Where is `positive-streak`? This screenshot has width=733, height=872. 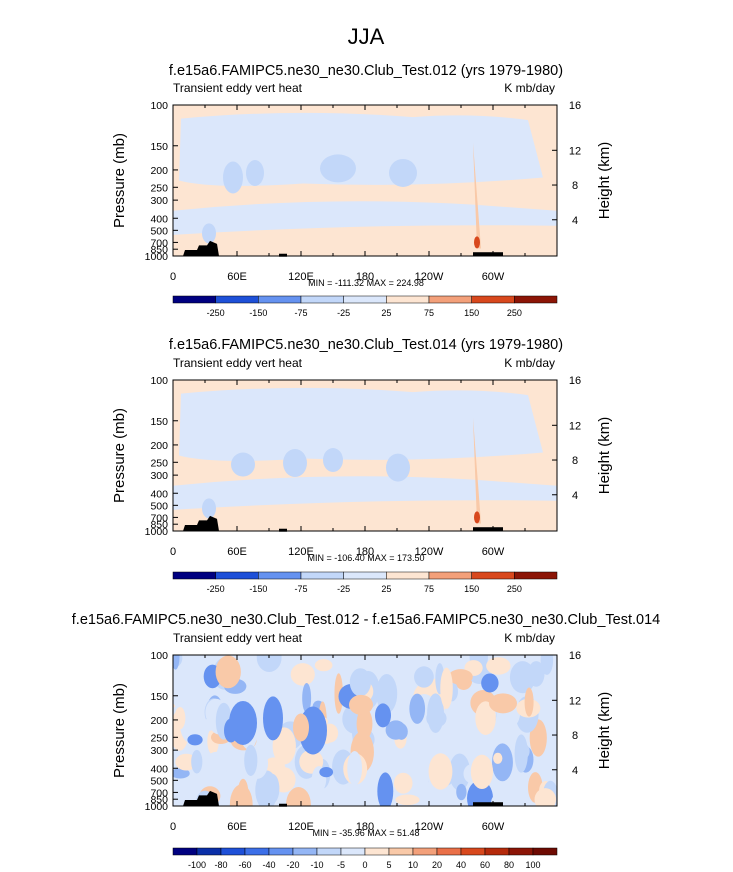
positive-streak is located at coordinates (477, 470).